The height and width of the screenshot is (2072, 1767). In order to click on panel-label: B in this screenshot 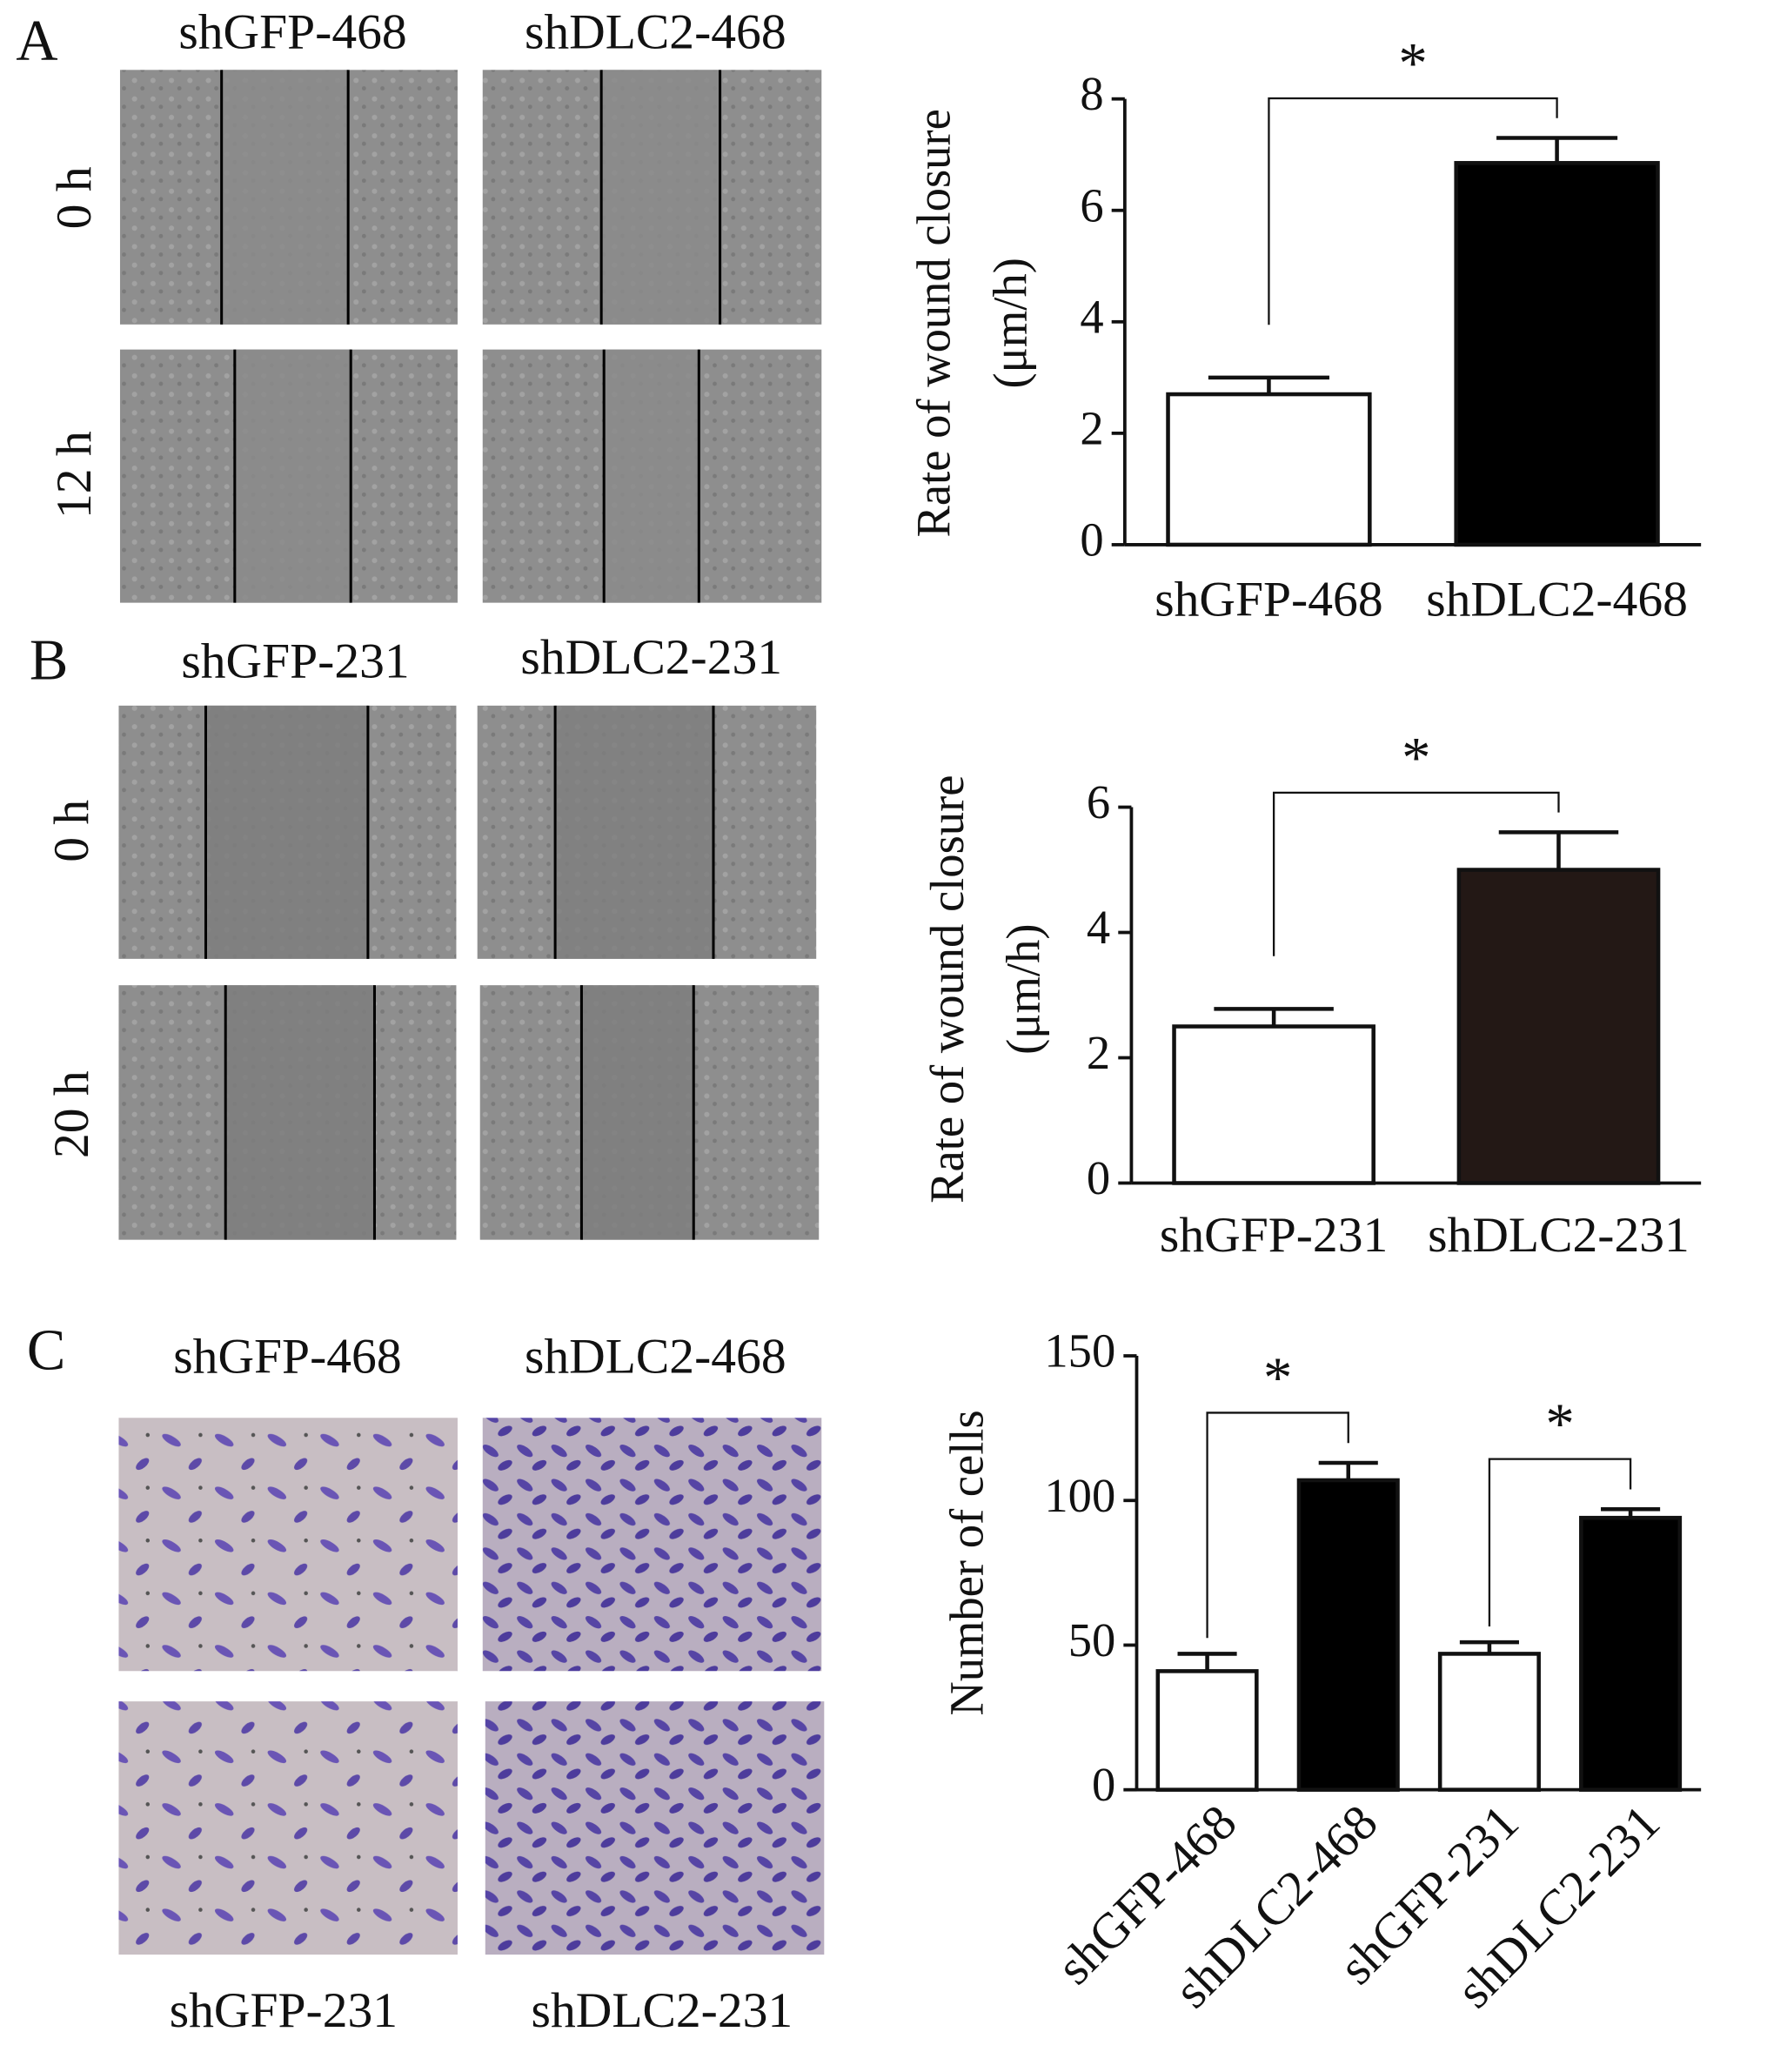, I will do `click(49, 661)`.